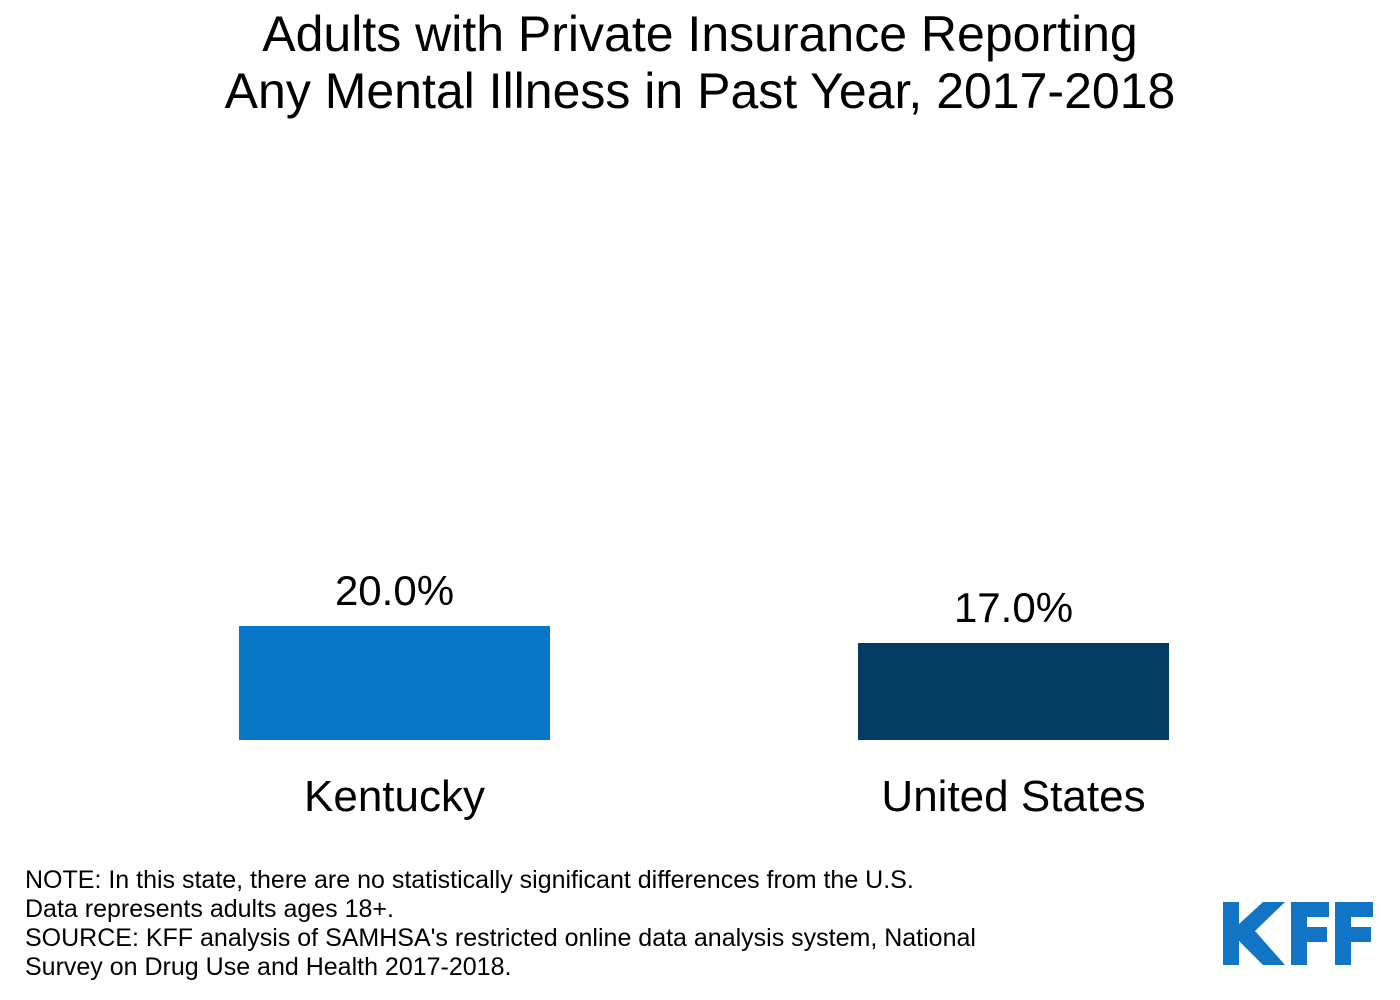  I want to click on bar-kentucky, so click(394, 683).